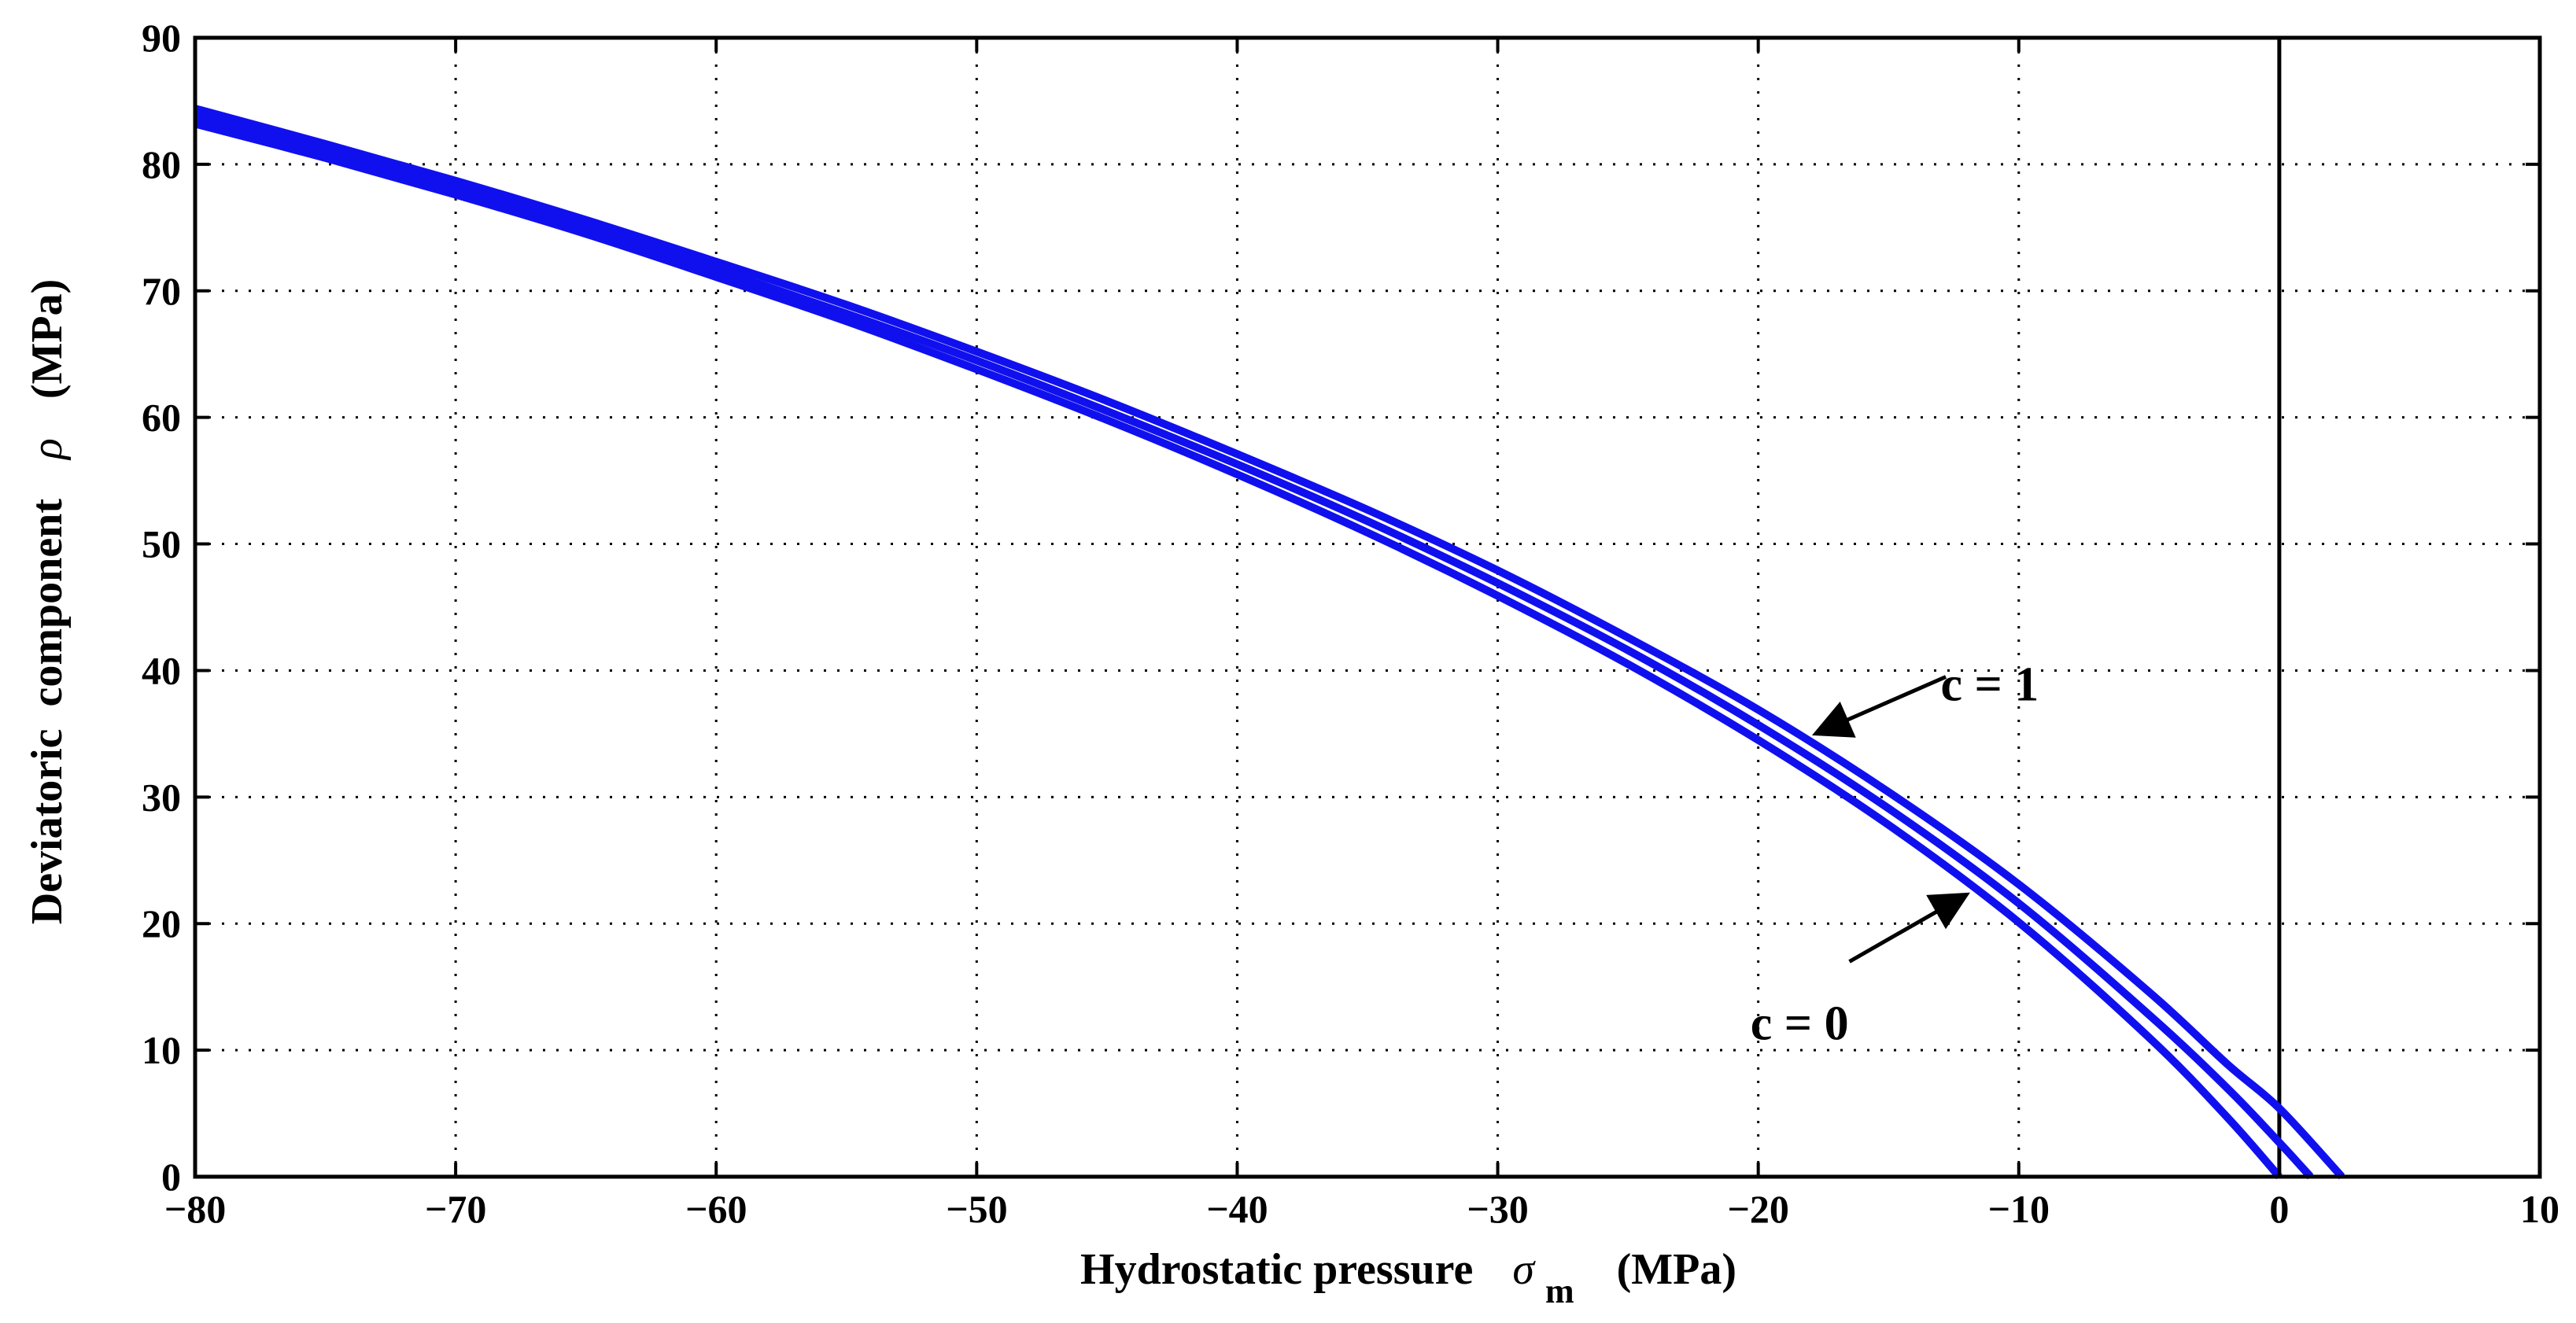 The image size is (2576, 1323). Describe the element at coordinates (48, 712) in the screenshot. I see `y-axis-label-main: Deviatoric component` at that location.